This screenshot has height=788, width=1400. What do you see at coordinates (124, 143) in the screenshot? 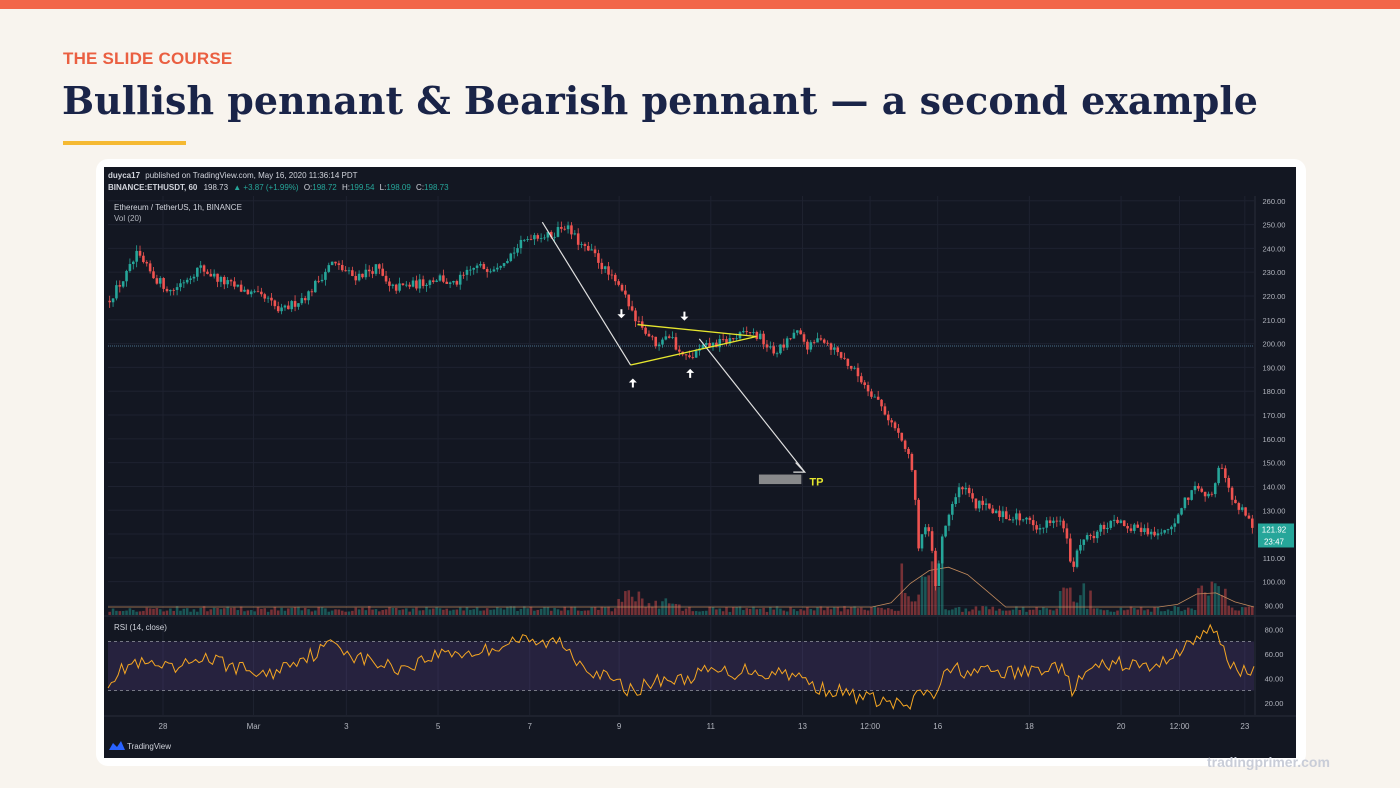
I see `title-underline` at bounding box center [124, 143].